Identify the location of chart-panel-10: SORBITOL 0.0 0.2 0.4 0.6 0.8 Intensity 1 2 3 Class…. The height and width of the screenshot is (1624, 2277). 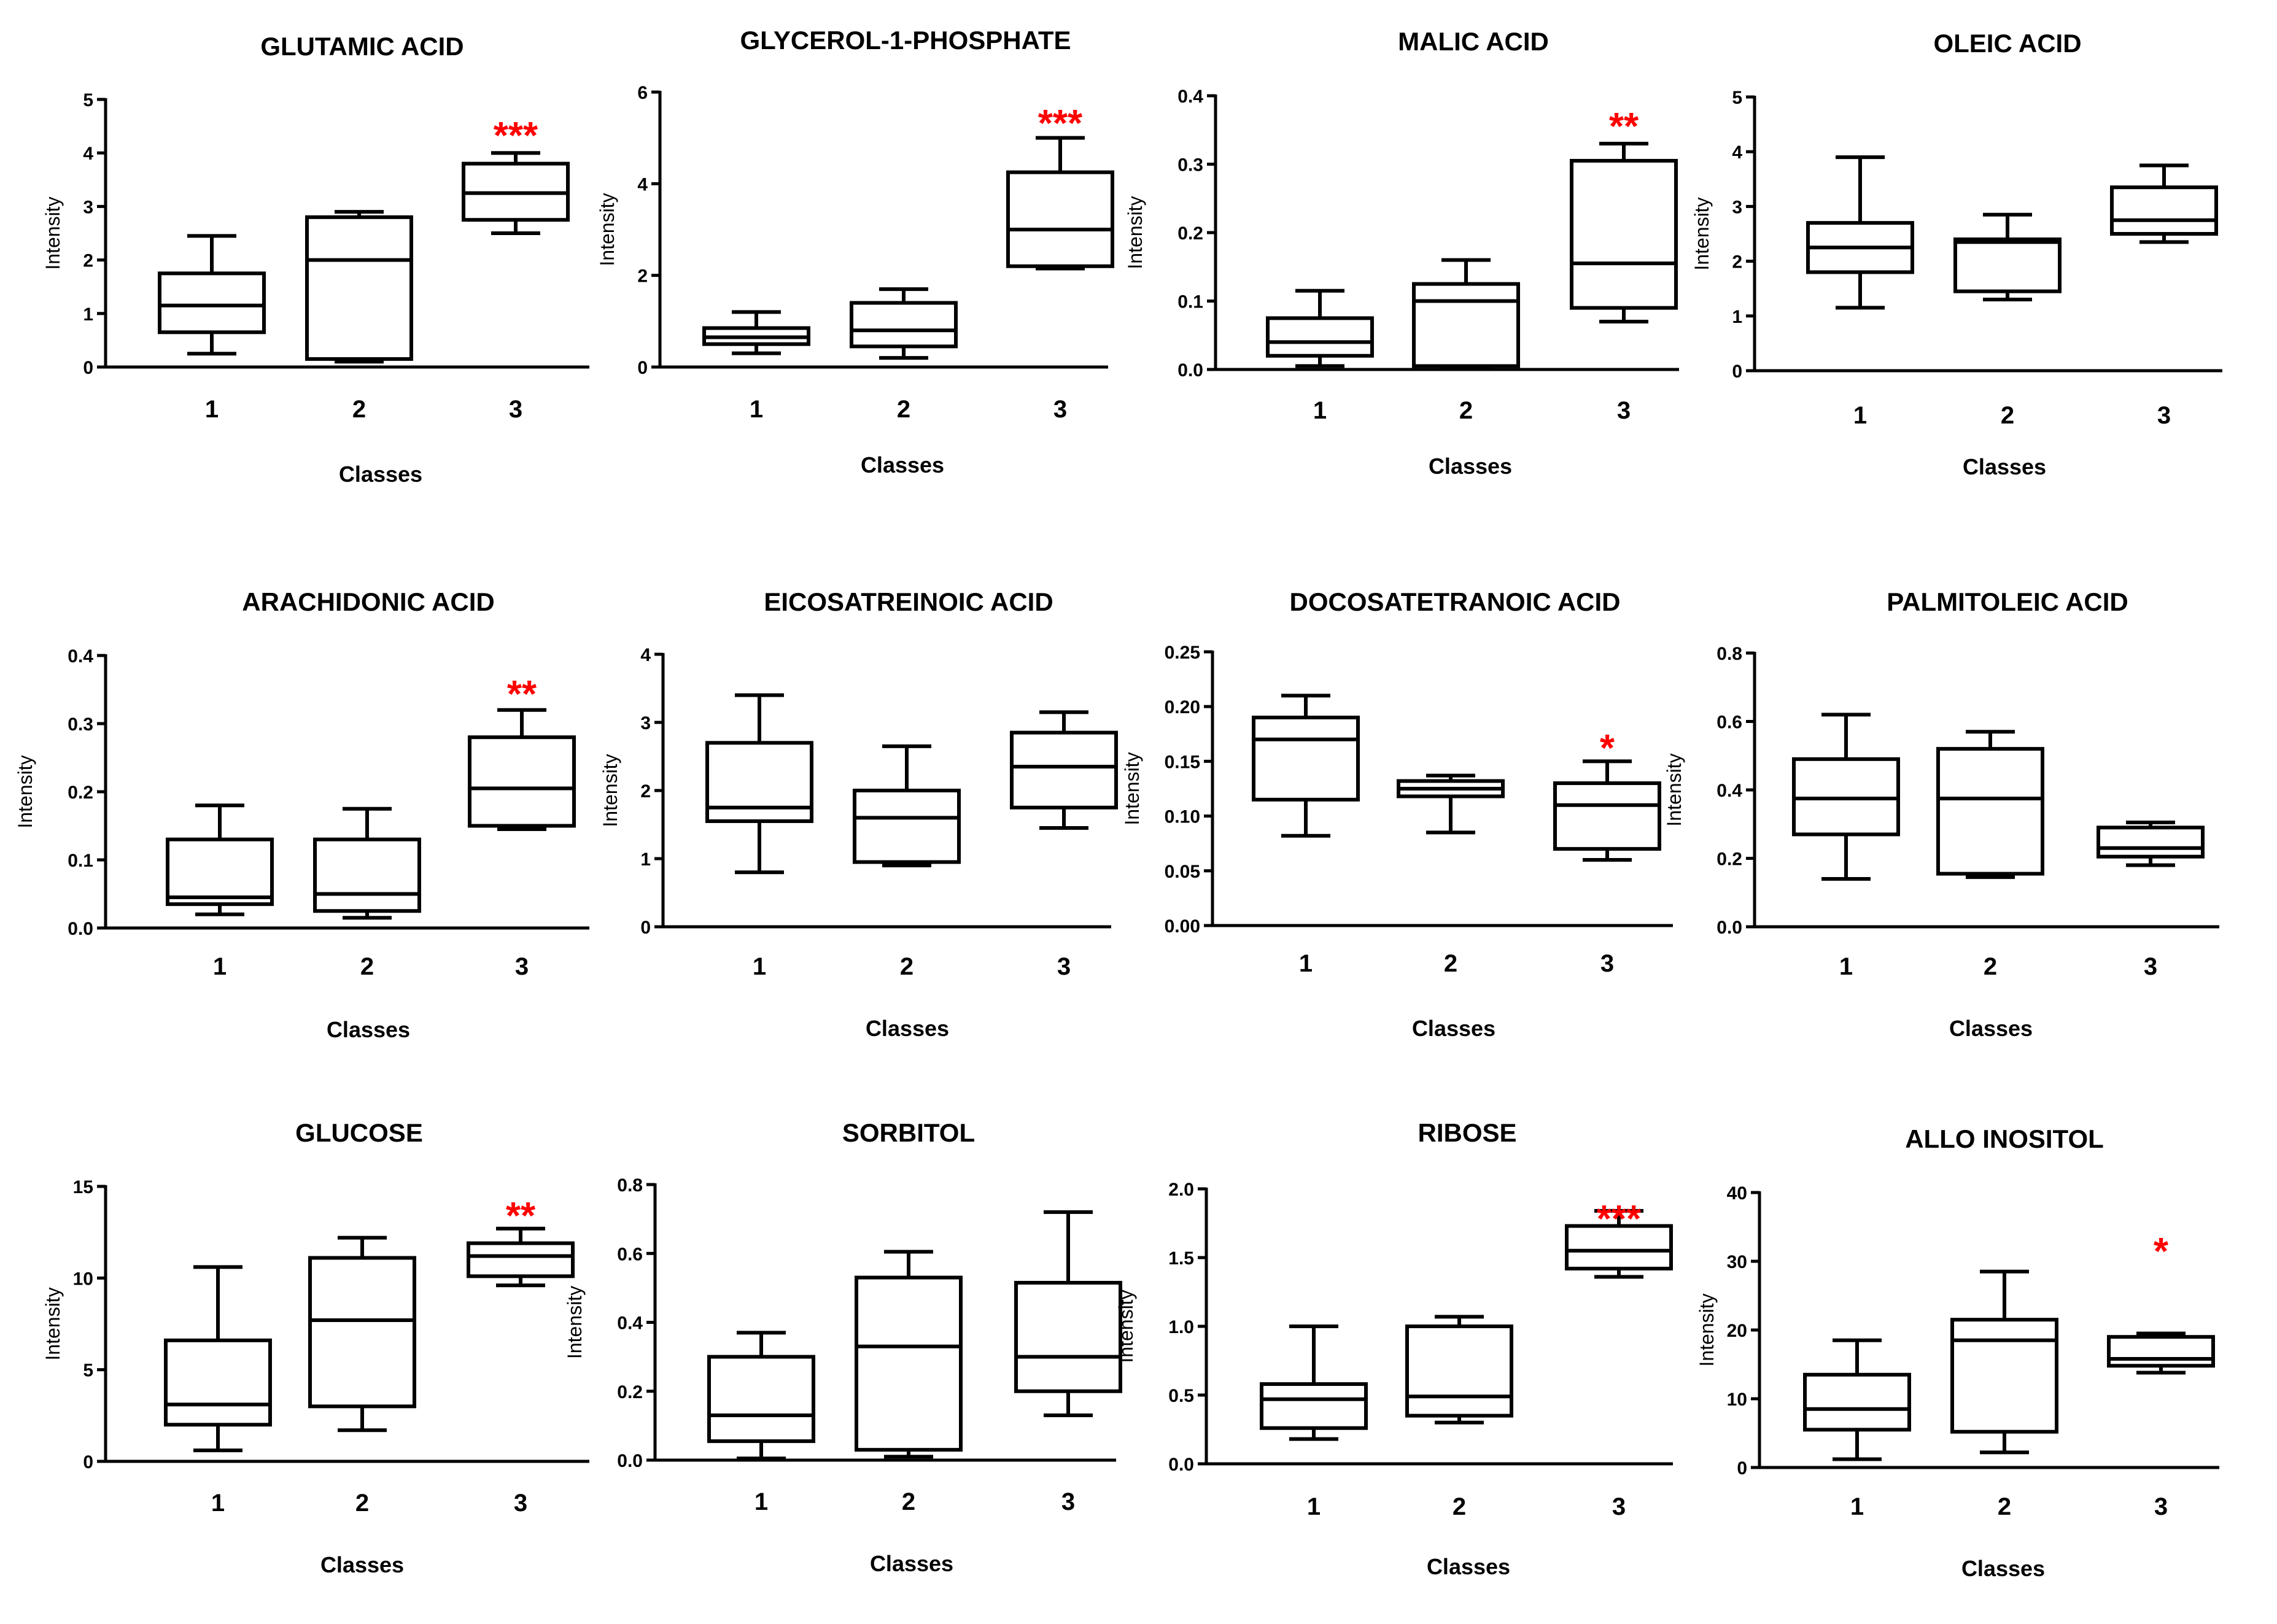
(843, 1347).